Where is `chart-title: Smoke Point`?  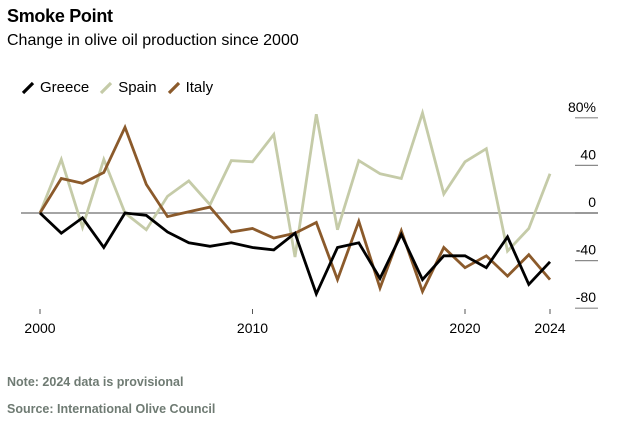 chart-title: Smoke Point is located at coordinates (60, 16).